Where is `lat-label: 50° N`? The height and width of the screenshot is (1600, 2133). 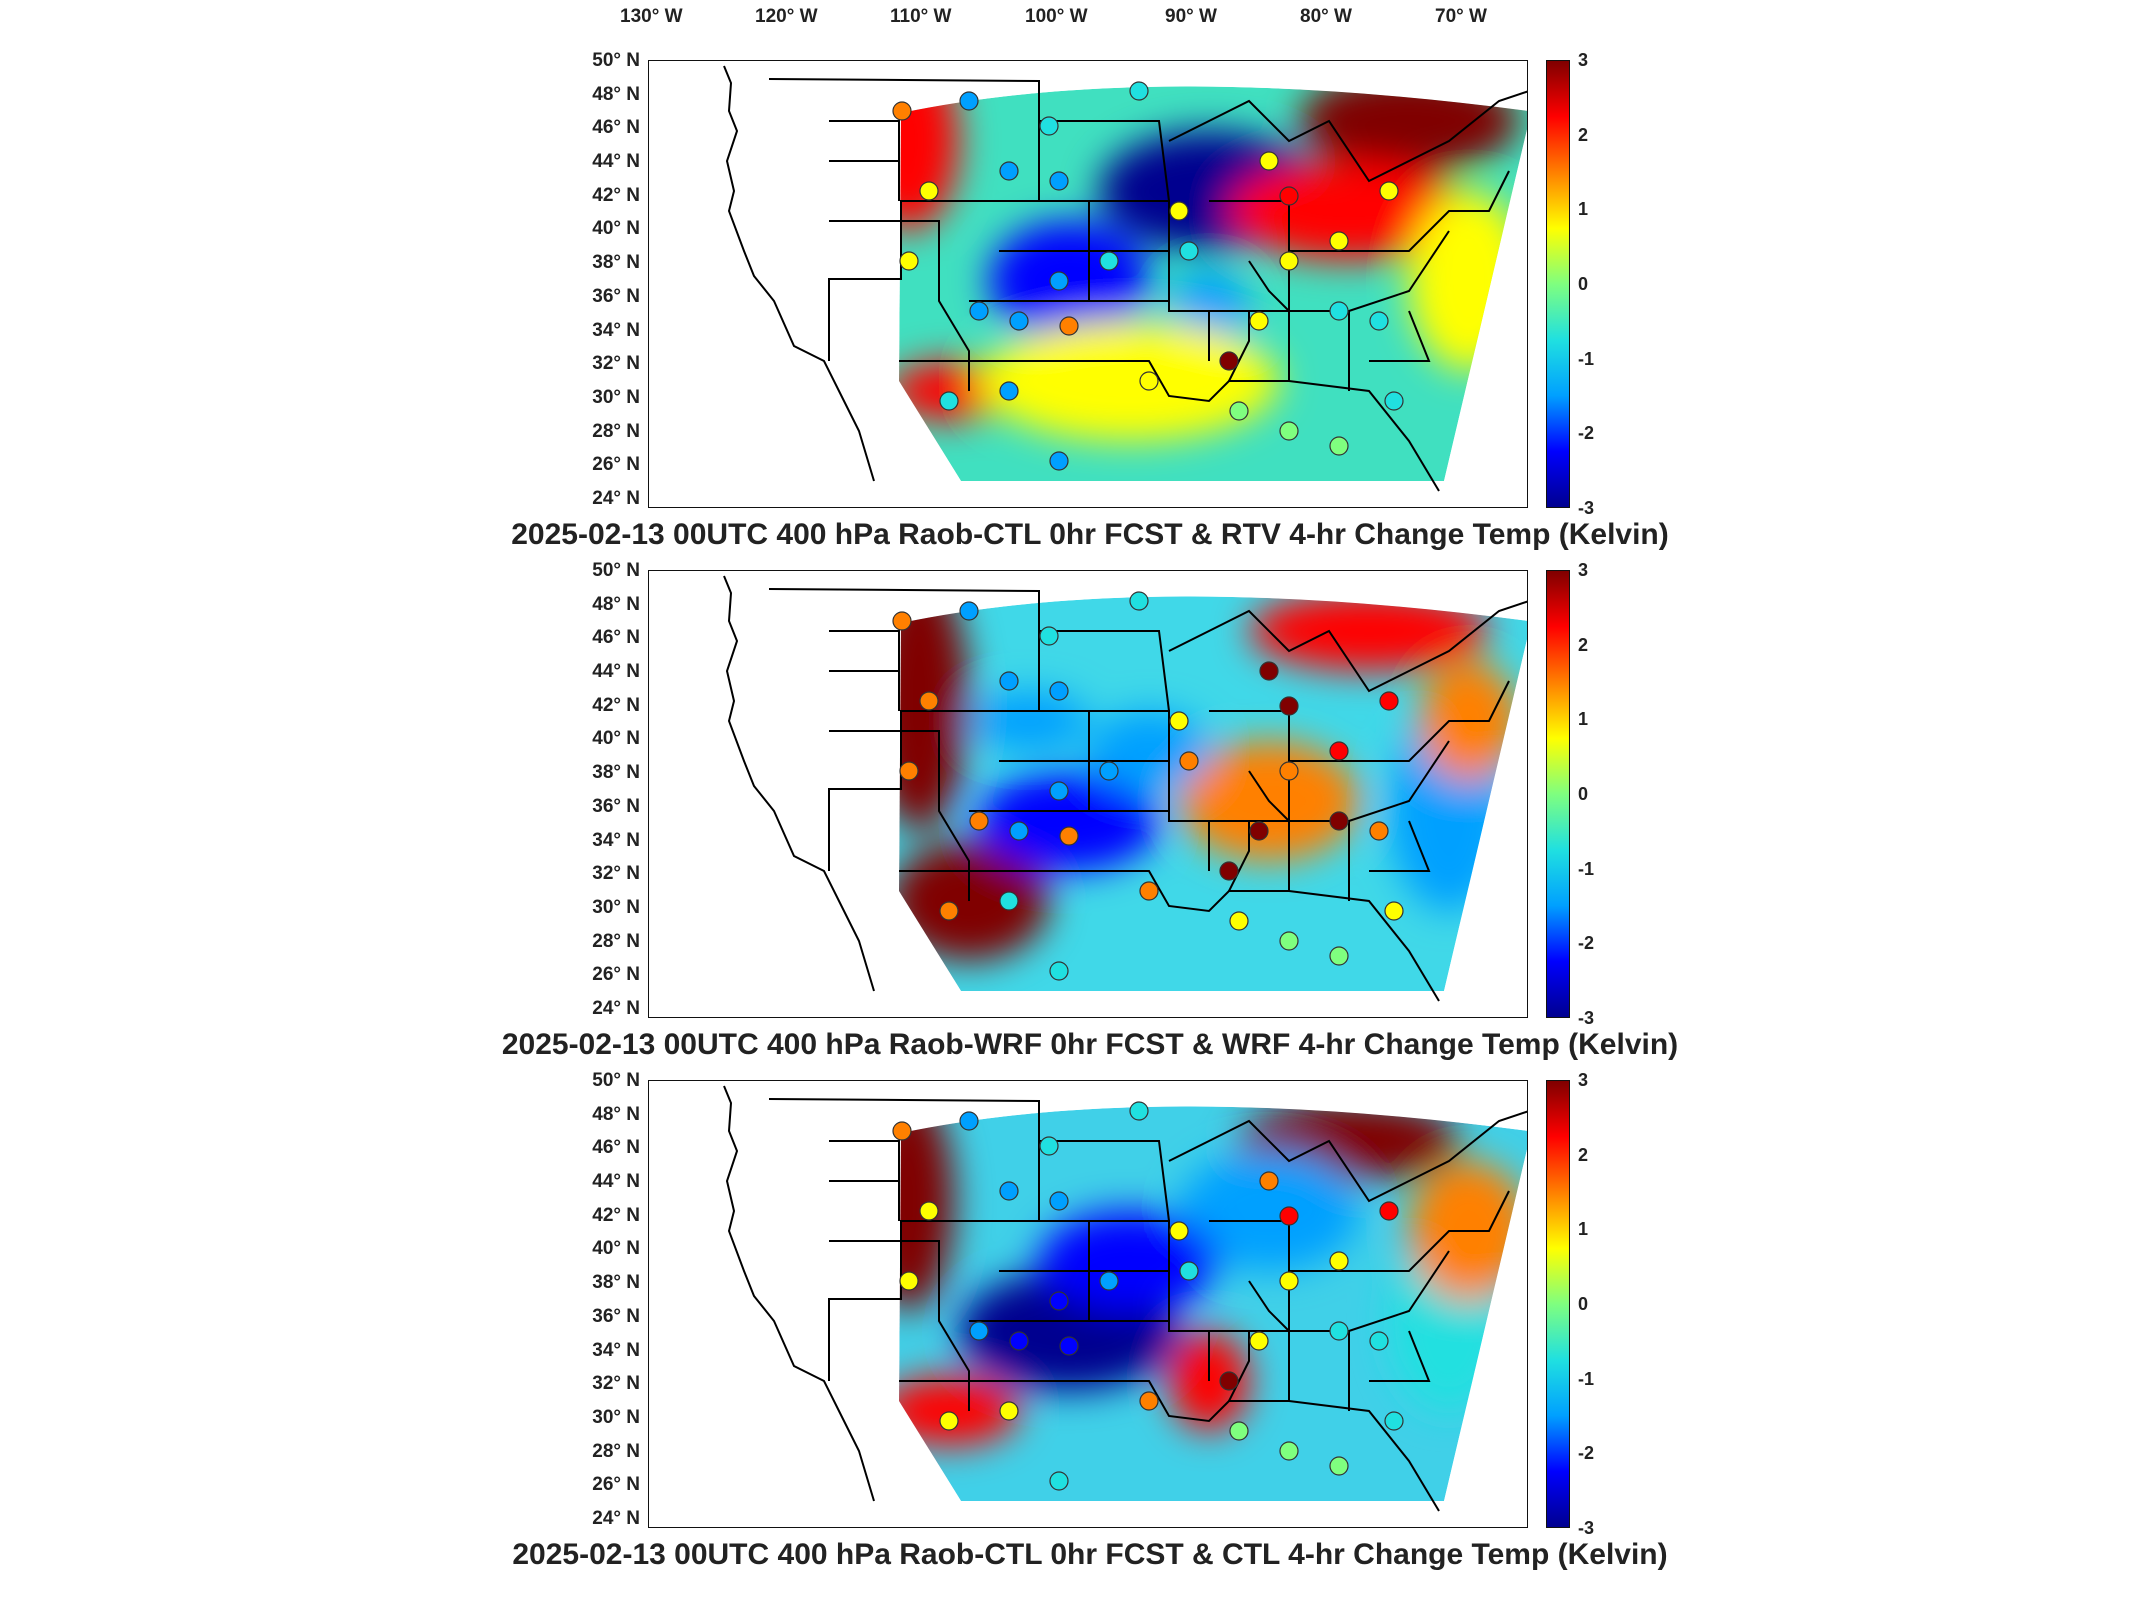 lat-label: 50° N is located at coordinates (616, 1080).